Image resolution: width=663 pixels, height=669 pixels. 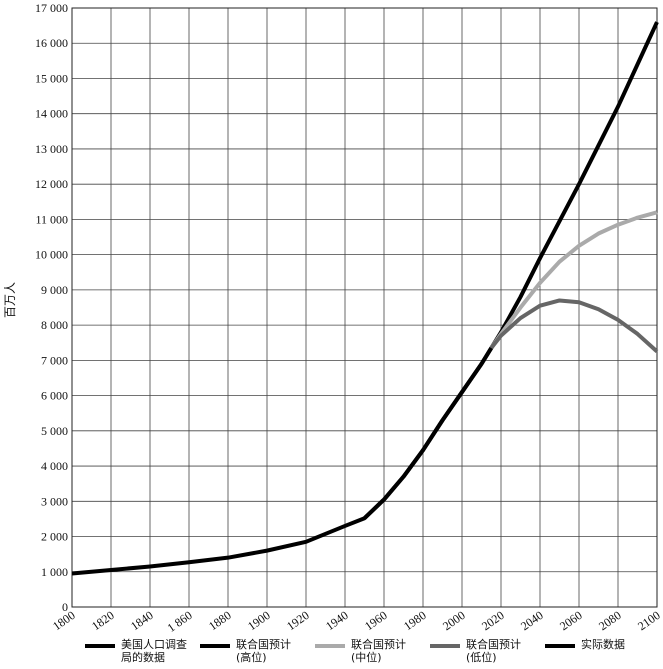 I want to click on legend-item: 实际数据, so click(x=602, y=651).